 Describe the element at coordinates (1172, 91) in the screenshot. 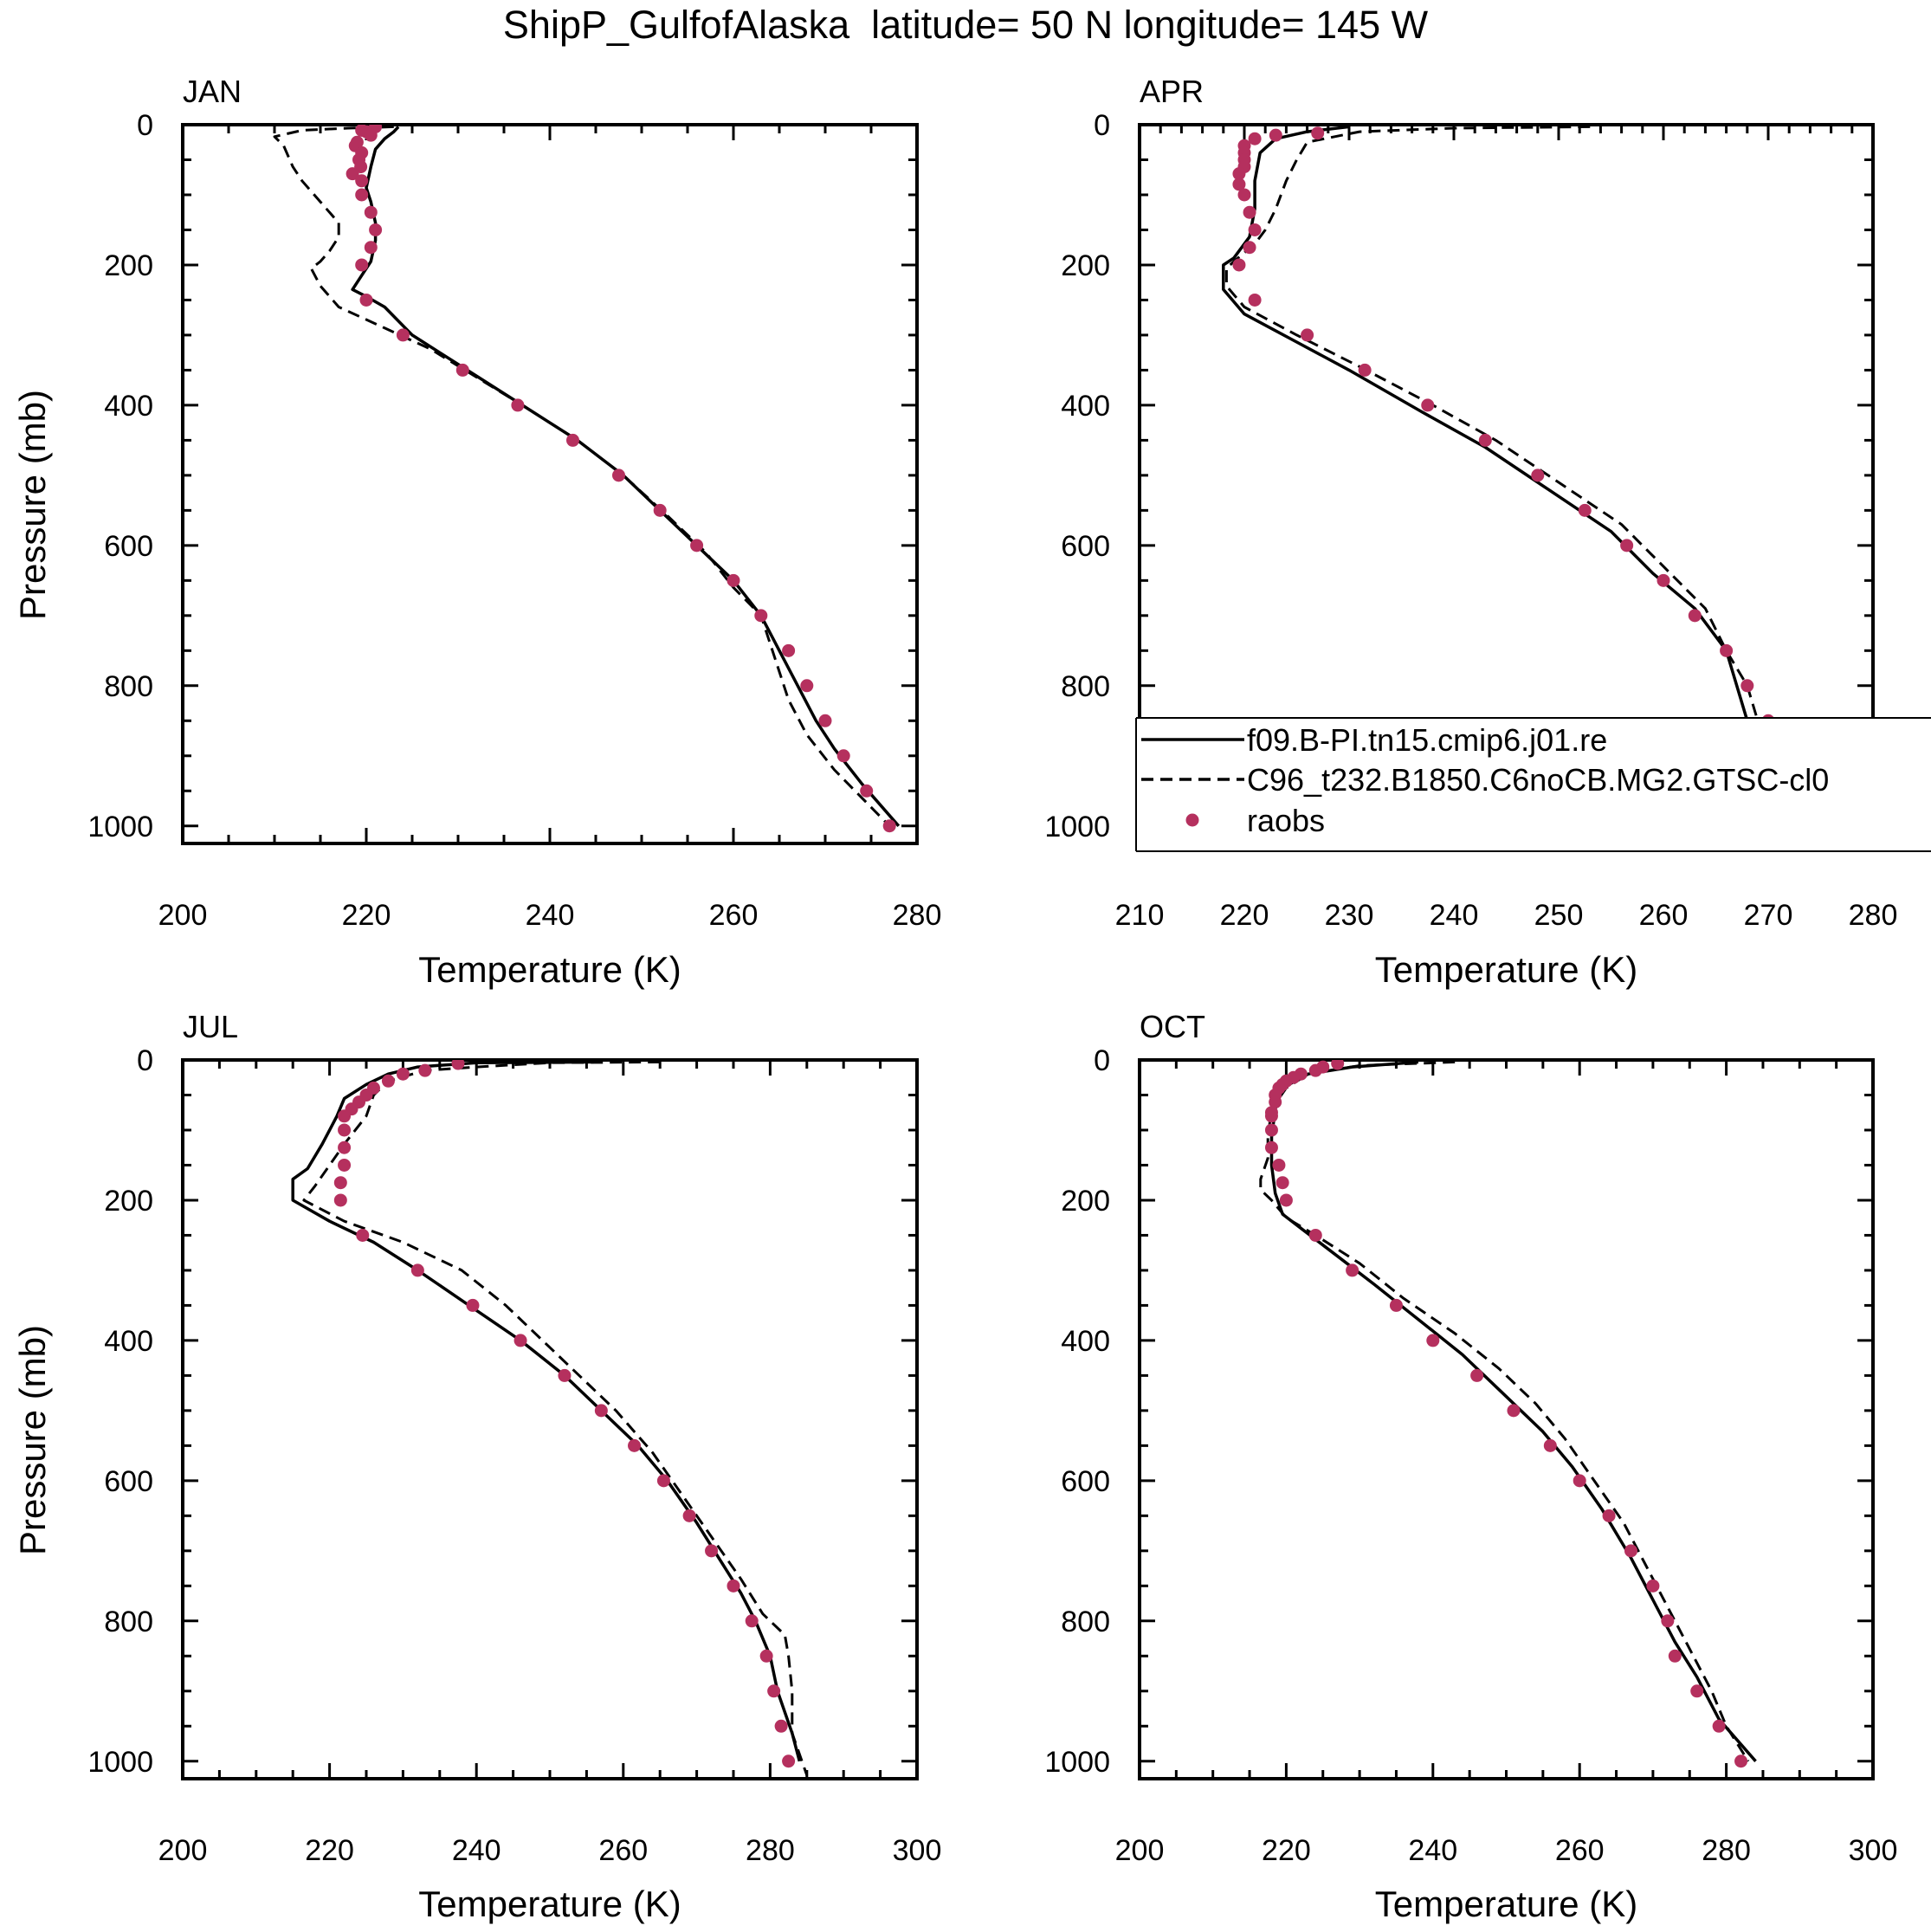

I see `panel-title: APR` at that location.